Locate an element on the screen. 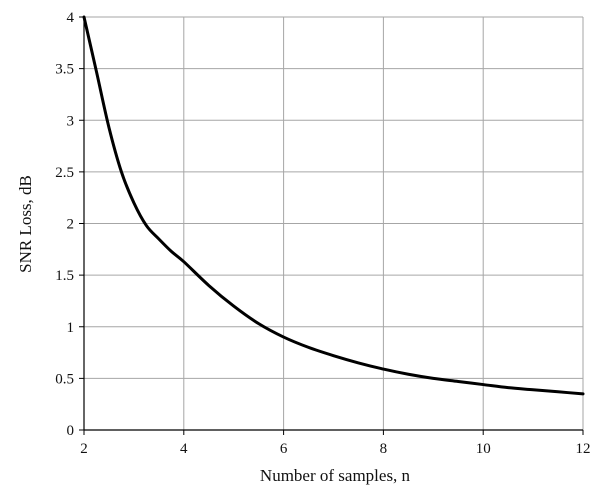 The width and height of the screenshot is (598, 486). y-tick-label-6: 3 is located at coordinates (71, 121).